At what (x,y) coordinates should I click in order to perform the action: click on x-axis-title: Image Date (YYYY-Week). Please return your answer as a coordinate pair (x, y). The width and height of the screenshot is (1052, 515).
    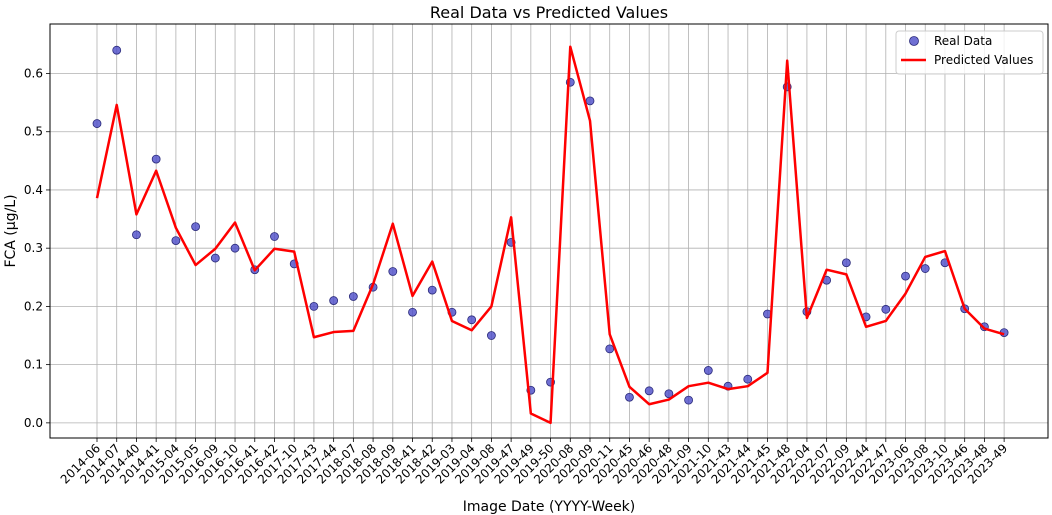
    Looking at the image, I should click on (549, 507).